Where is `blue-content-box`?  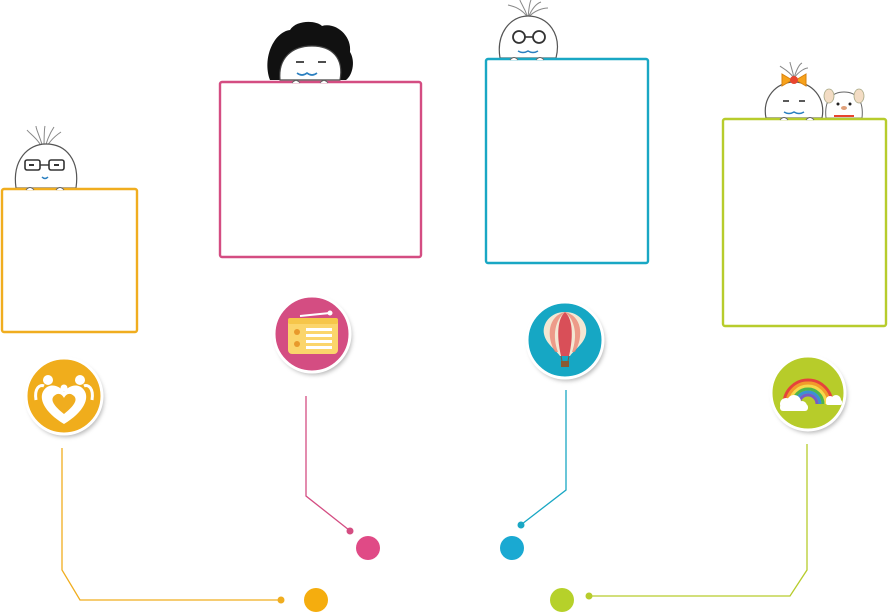 blue-content-box is located at coordinates (567, 161).